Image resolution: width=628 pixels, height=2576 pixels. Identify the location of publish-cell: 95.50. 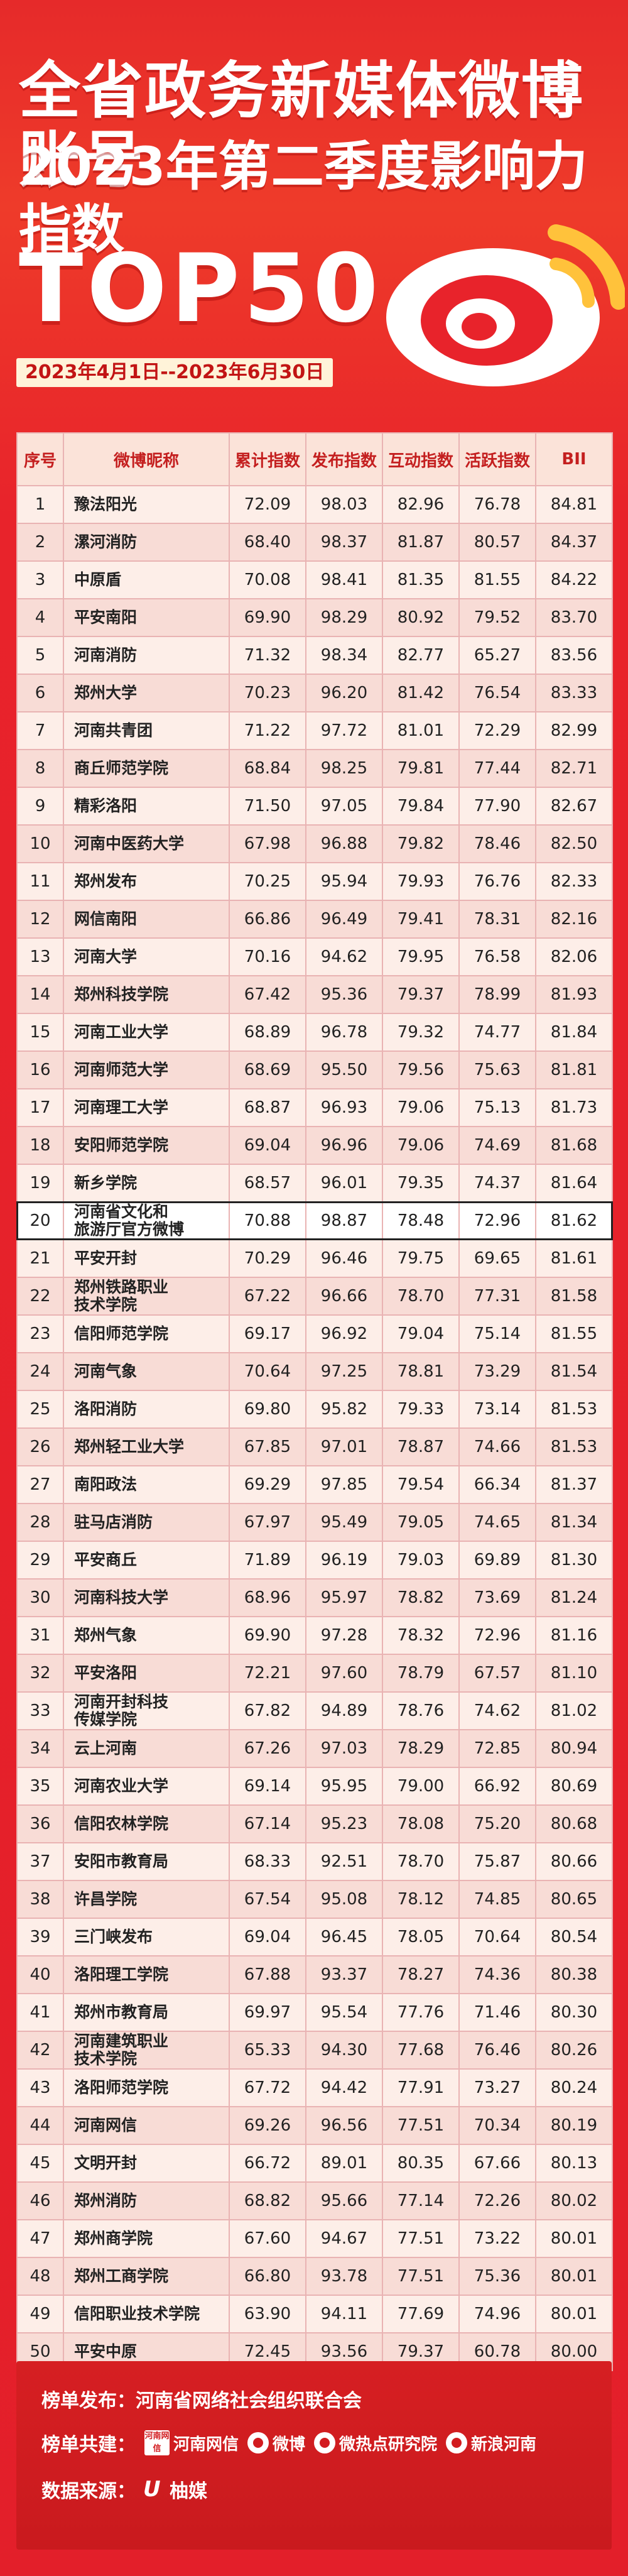
(344, 1070).